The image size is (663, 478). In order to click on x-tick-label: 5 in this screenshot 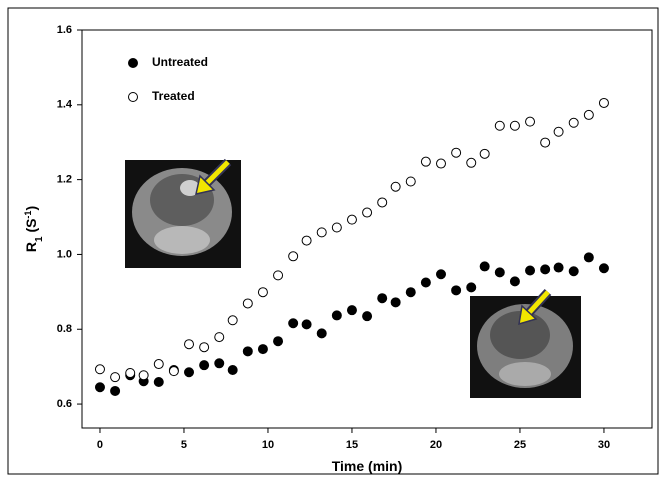, I will do `click(184, 445)`.